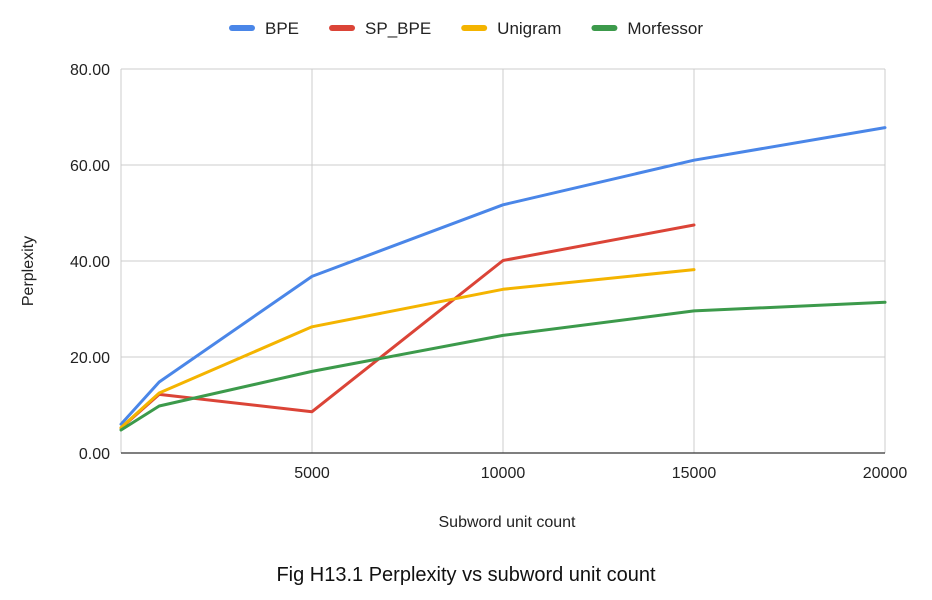 The height and width of the screenshot is (600, 932). I want to click on y-tick-label: 80.00, so click(90, 70).